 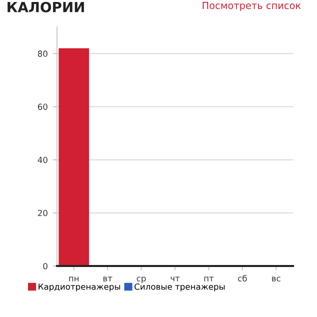 What do you see at coordinates (43, 160) in the screenshot?
I see `y-tick-label: 40` at bounding box center [43, 160].